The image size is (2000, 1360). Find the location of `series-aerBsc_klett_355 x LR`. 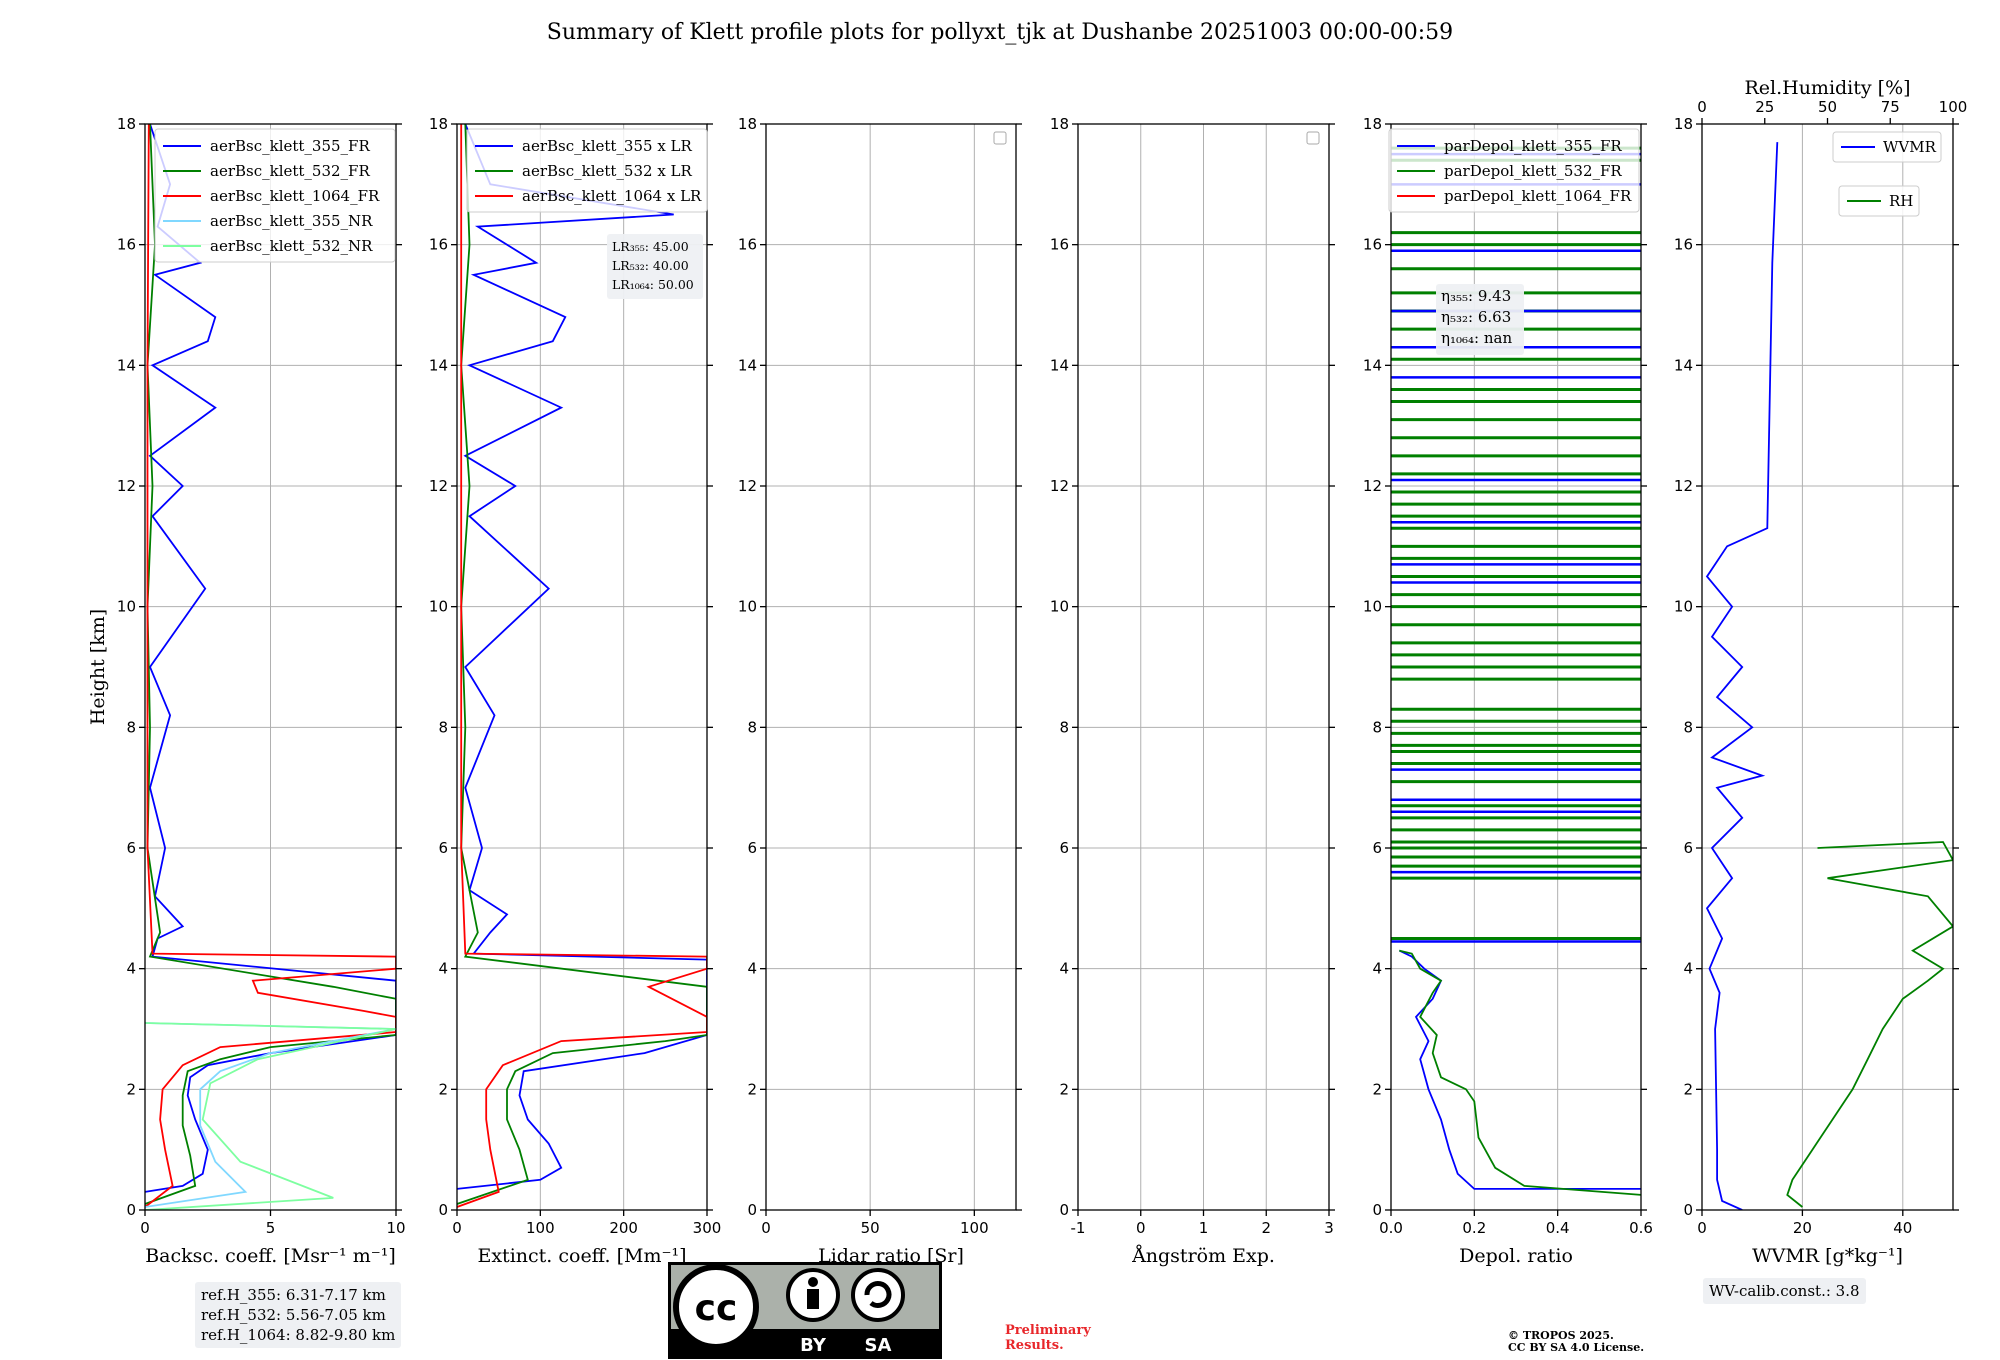

series-aerBsc_klett_355 x LR is located at coordinates (582, 657).